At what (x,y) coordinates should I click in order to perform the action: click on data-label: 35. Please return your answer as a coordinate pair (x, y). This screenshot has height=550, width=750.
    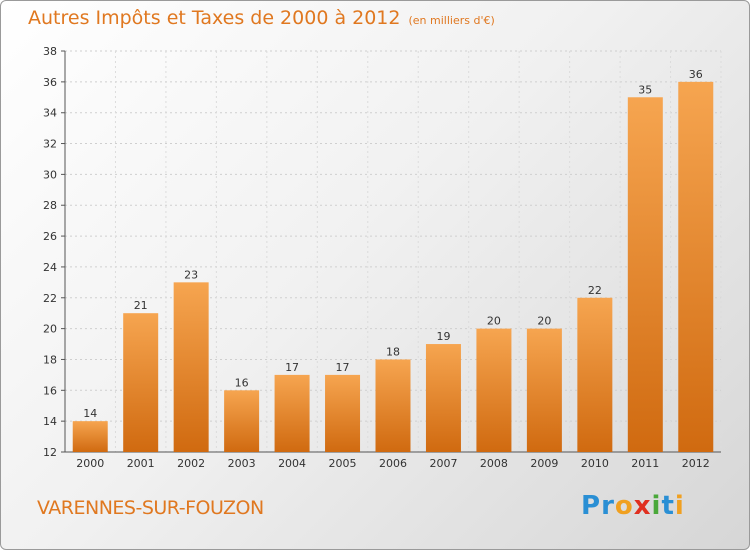
    Looking at the image, I should click on (645, 89).